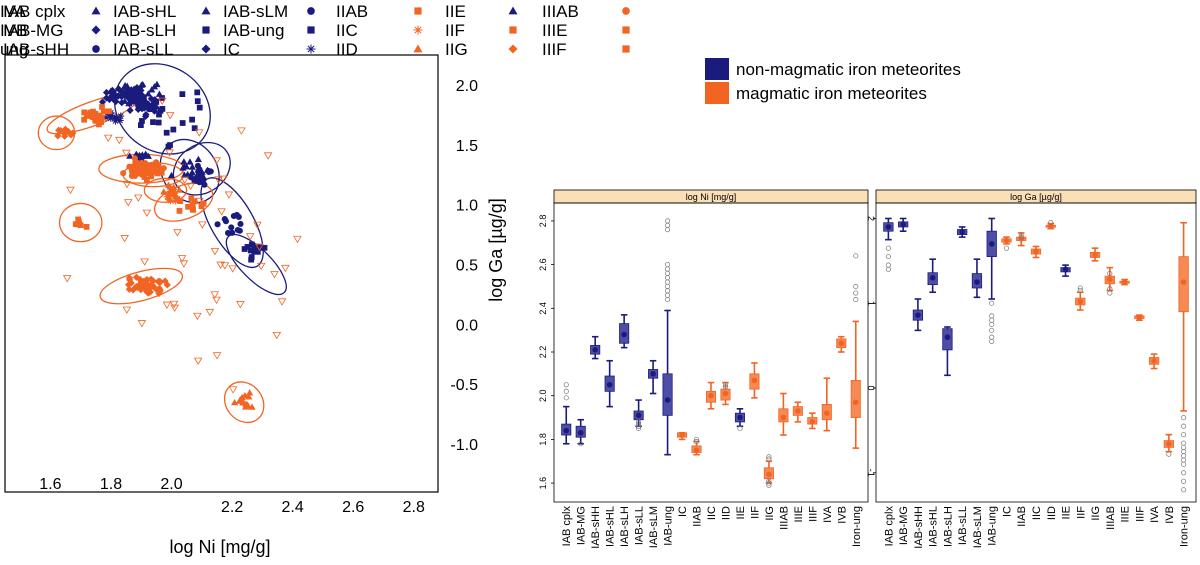 This screenshot has height=565, width=1200. Describe the element at coordinates (1036, 197) in the screenshot. I see `panel-strip-label: log Ga [µg/g]` at that location.